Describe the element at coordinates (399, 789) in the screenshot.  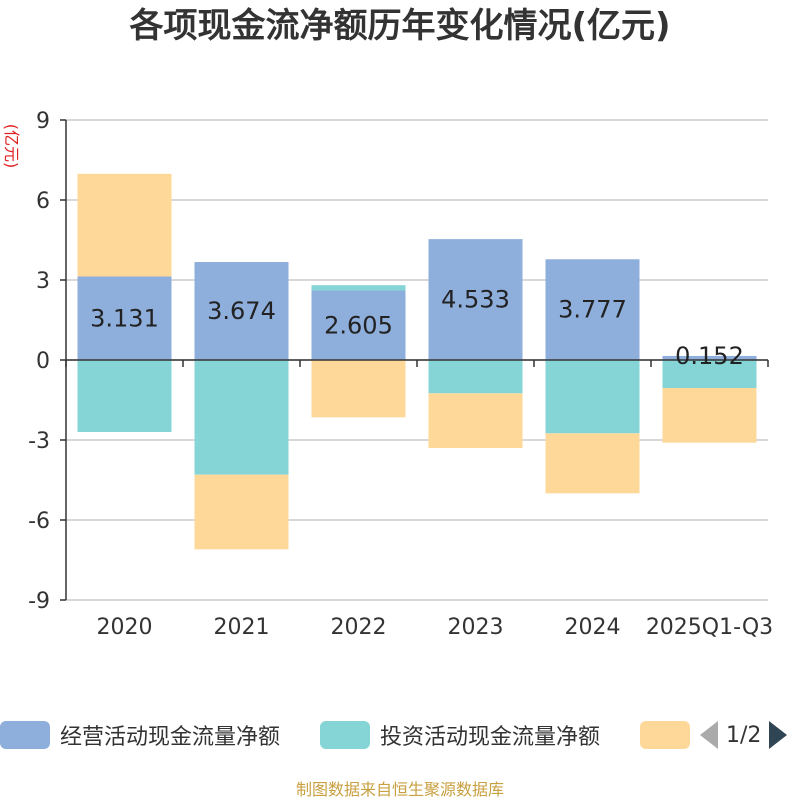
I see `source-note: 制图数据来自恒生聚源数据库` at that location.